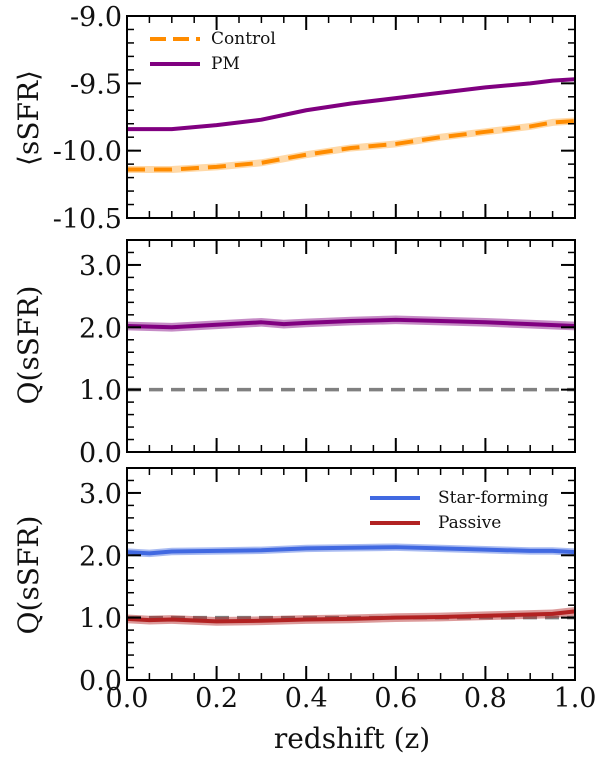 This screenshot has width=598, height=759. I want to click on panel-2-ylabel: Q(sSFR), so click(28, 345).